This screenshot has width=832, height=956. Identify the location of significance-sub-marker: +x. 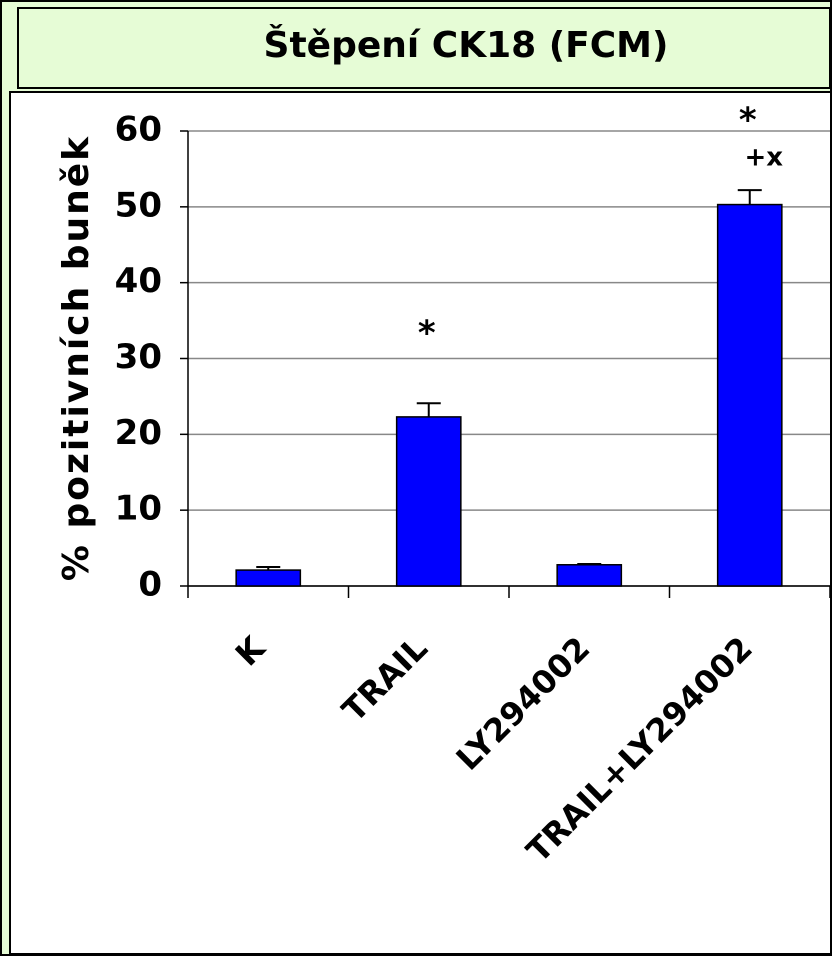
(763, 158).